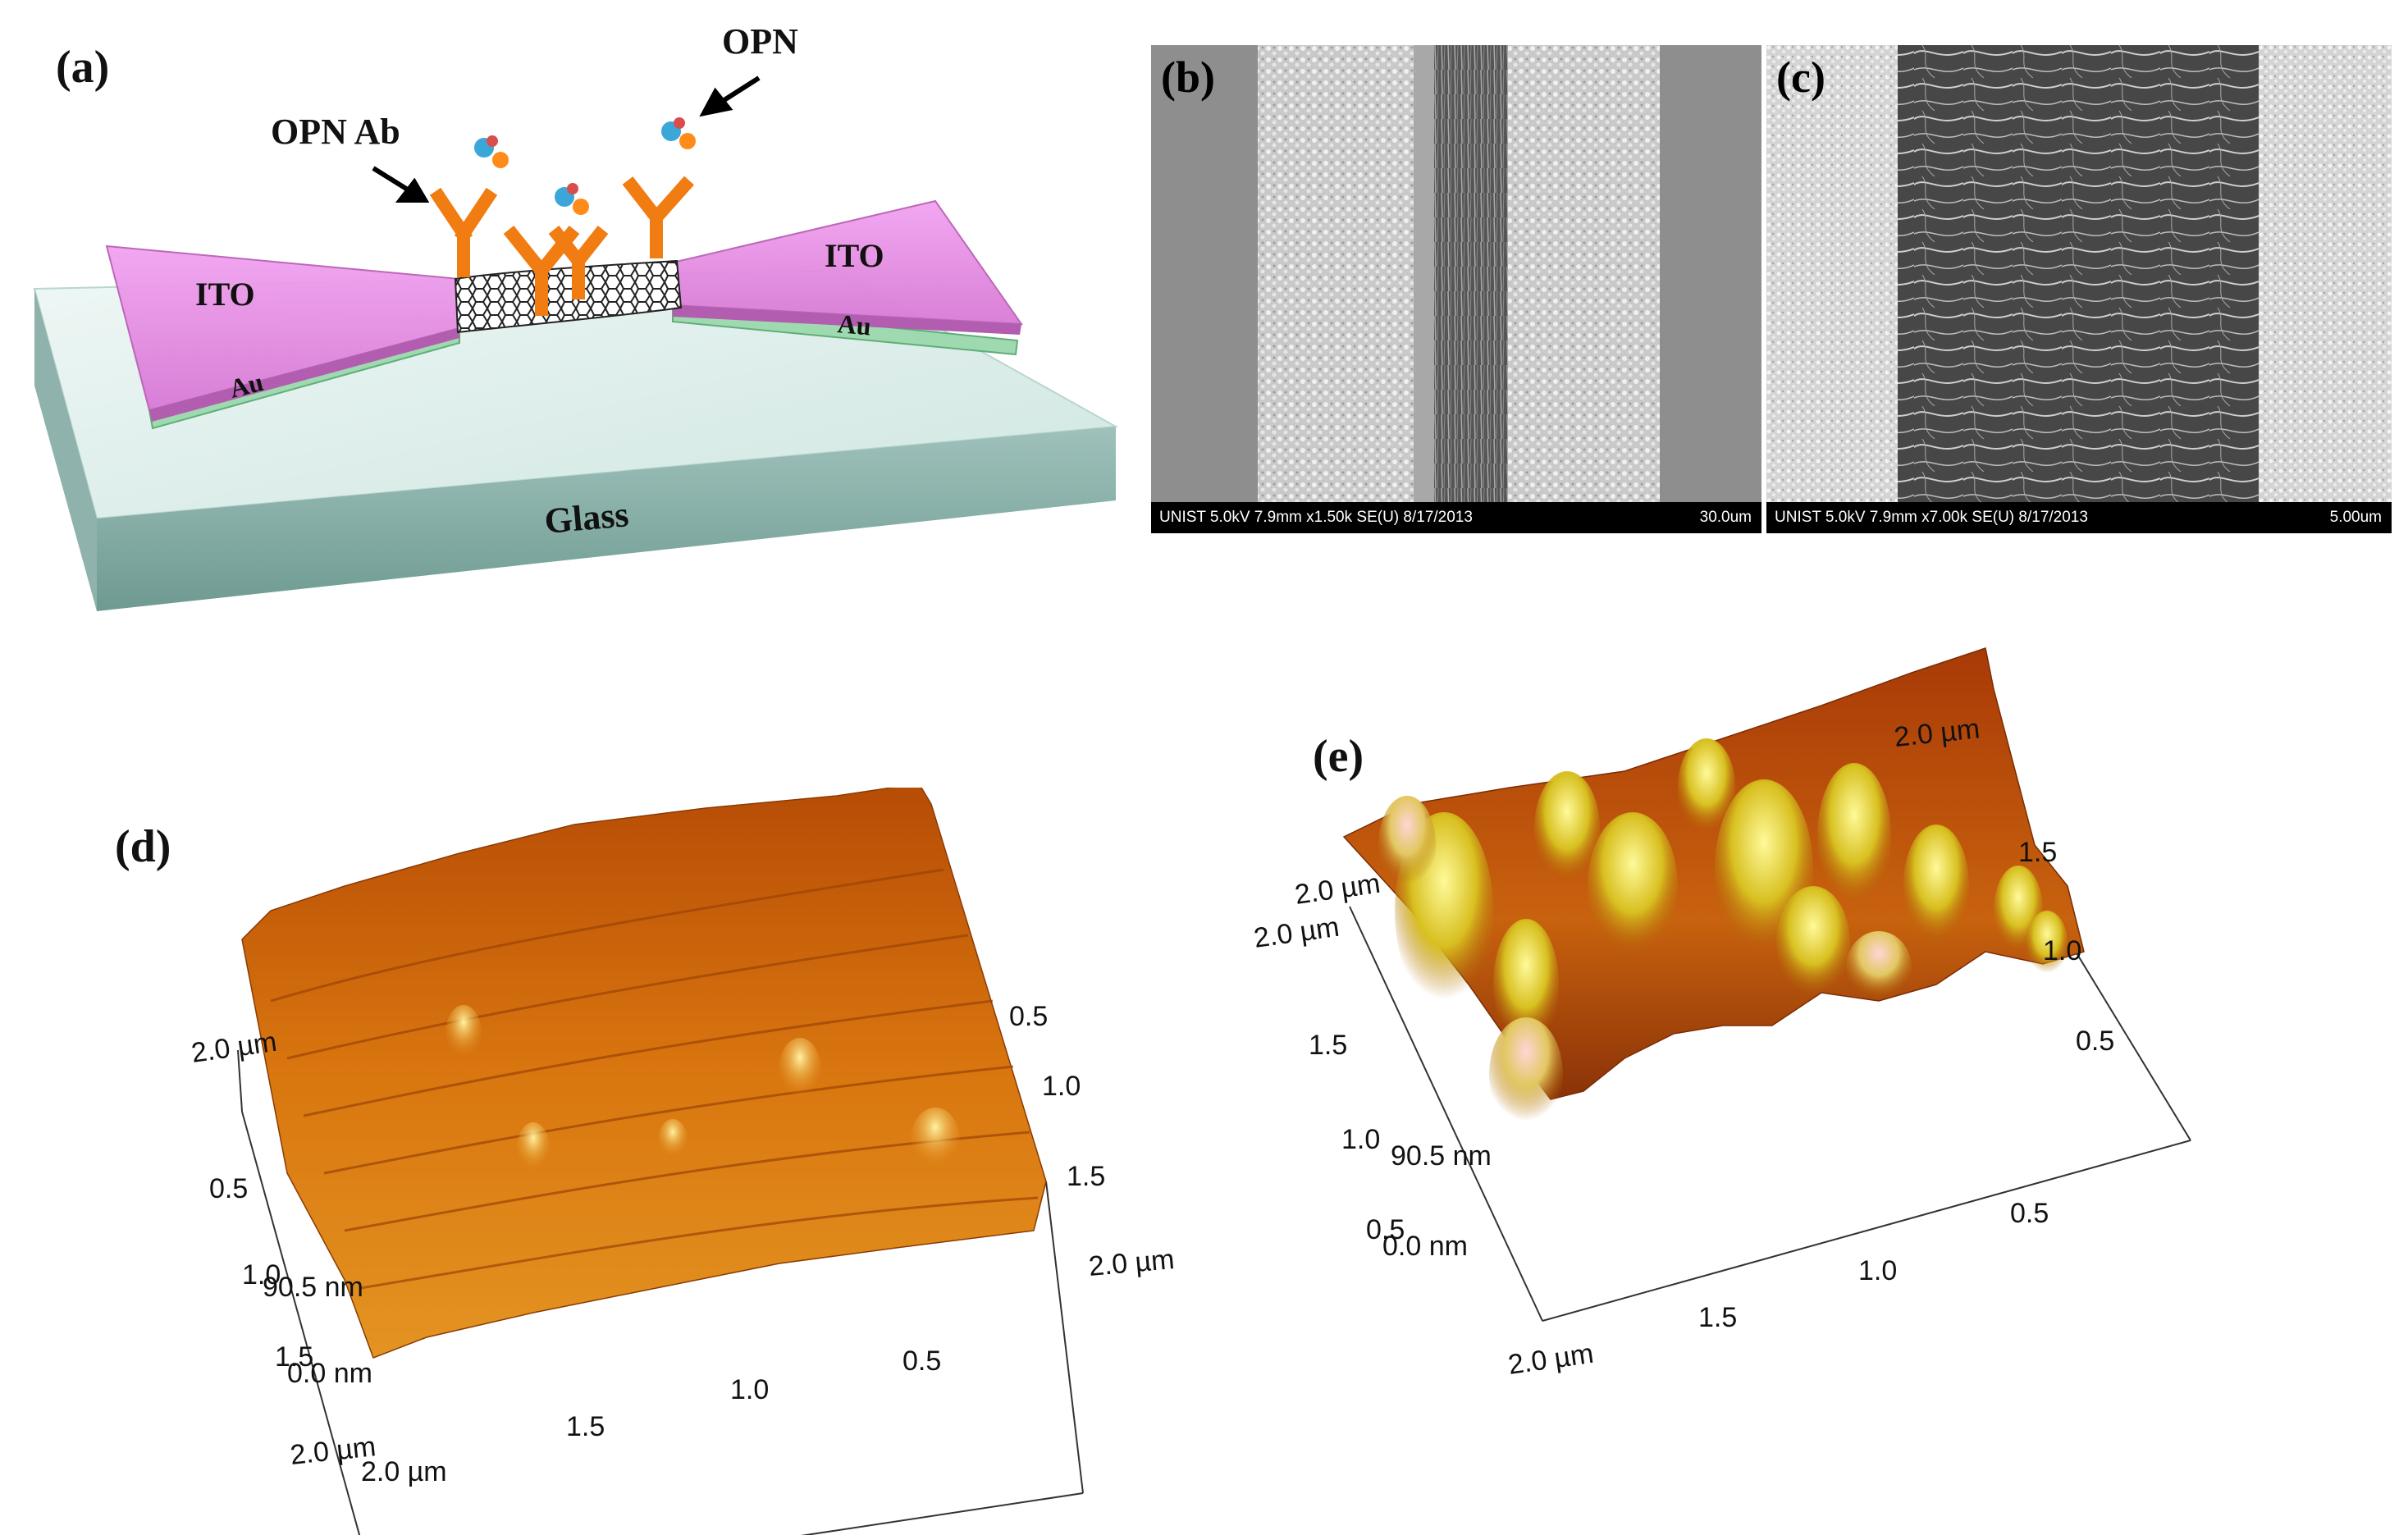  I want to click on opn-label: OPN, so click(760, 41).